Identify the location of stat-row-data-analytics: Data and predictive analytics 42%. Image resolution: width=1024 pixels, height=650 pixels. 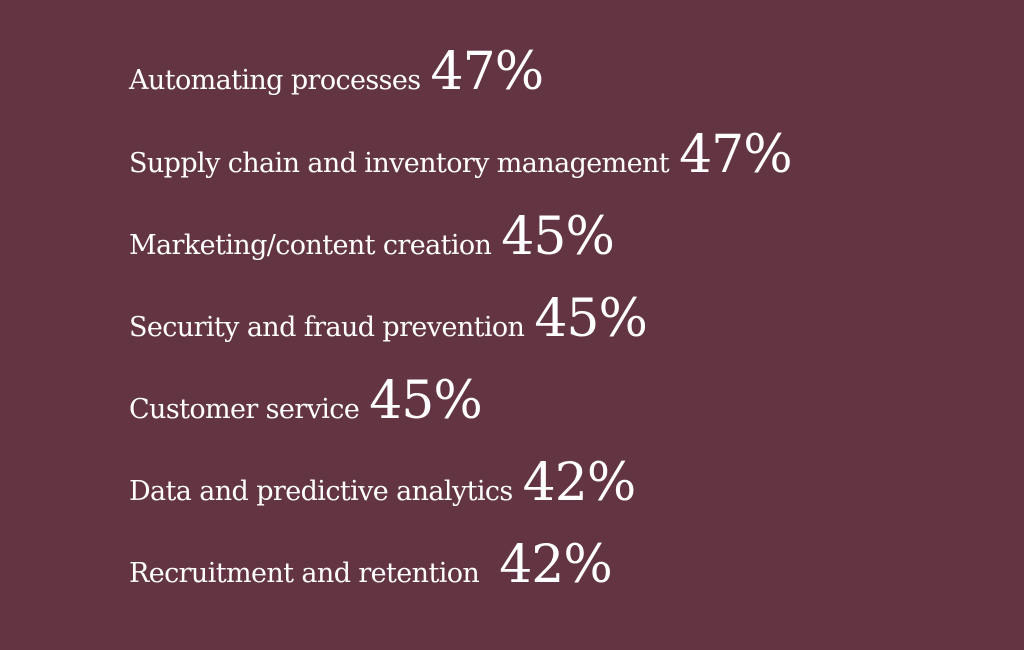
(460, 498).